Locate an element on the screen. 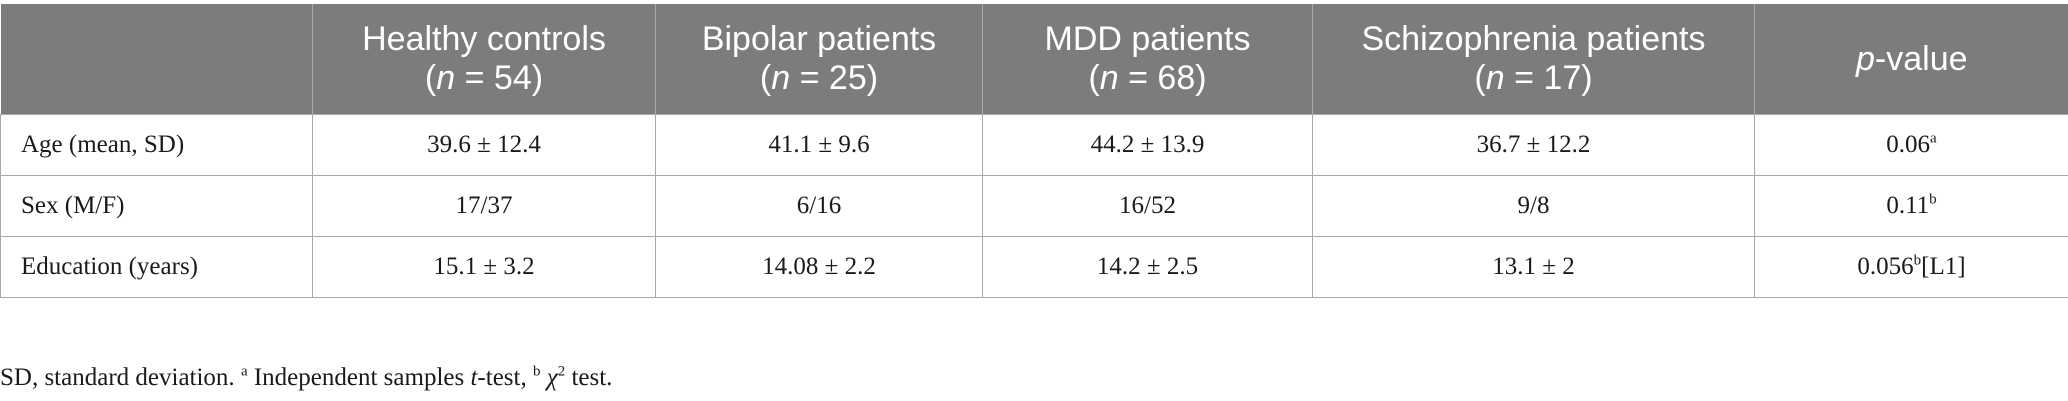  header-mdd-patients: MDD patients (n = 68) is located at coordinates (1147, 59).